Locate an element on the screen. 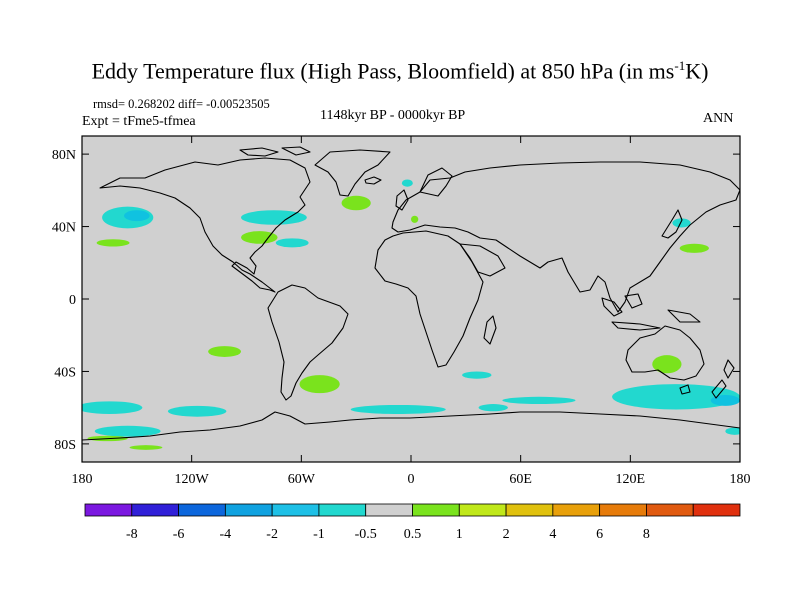  anomaly-region-gulf-stream-neg is located at coordinates (292, 243).